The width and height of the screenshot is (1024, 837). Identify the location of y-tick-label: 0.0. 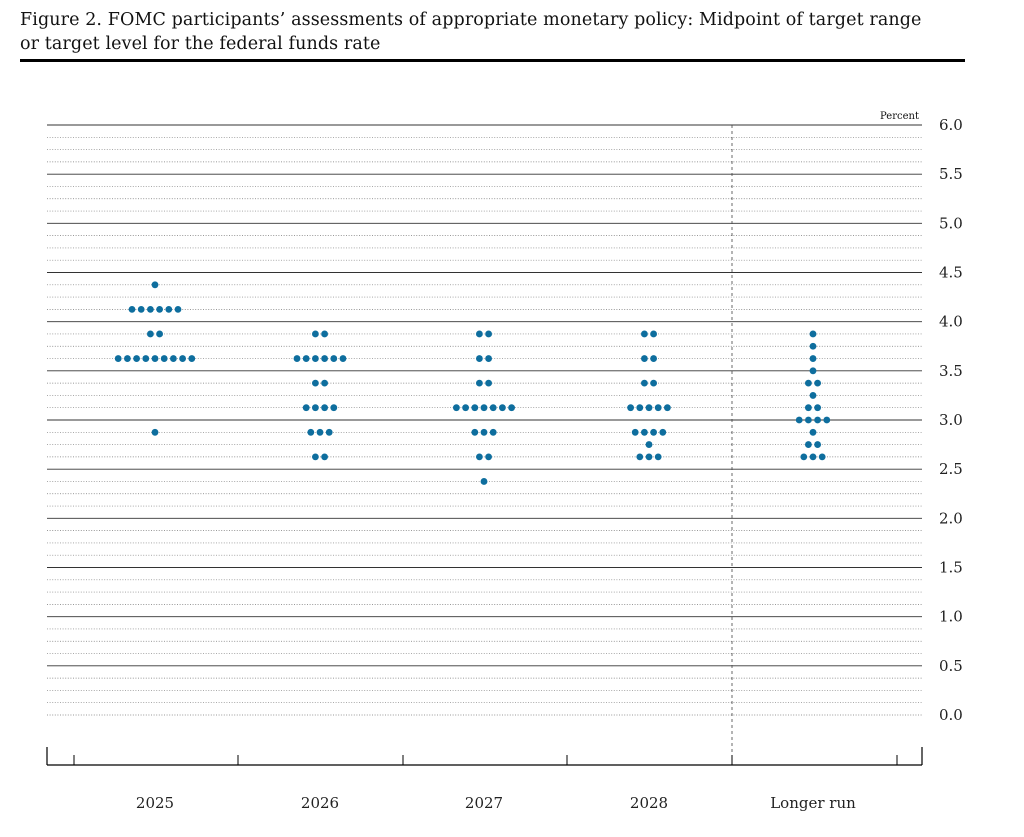
(951, 715).